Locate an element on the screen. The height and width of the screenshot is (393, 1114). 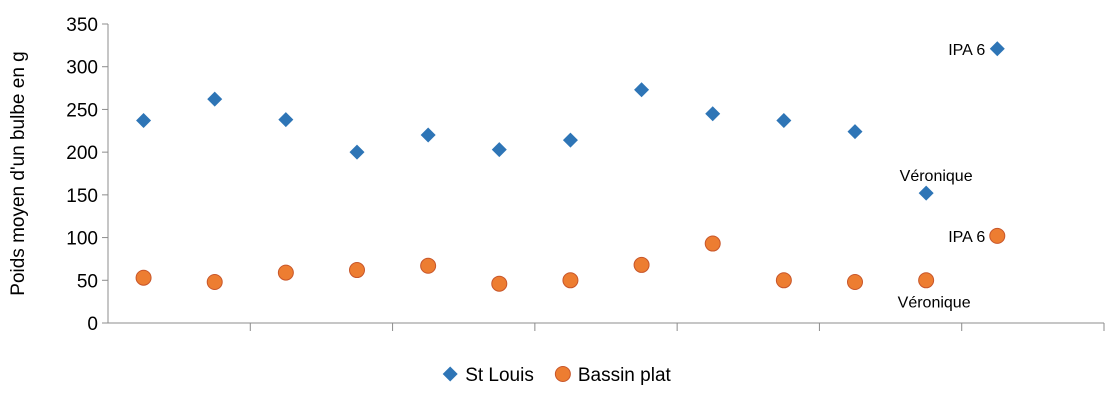
legend-label: Bassin plat is located at coordinates (625, 375).